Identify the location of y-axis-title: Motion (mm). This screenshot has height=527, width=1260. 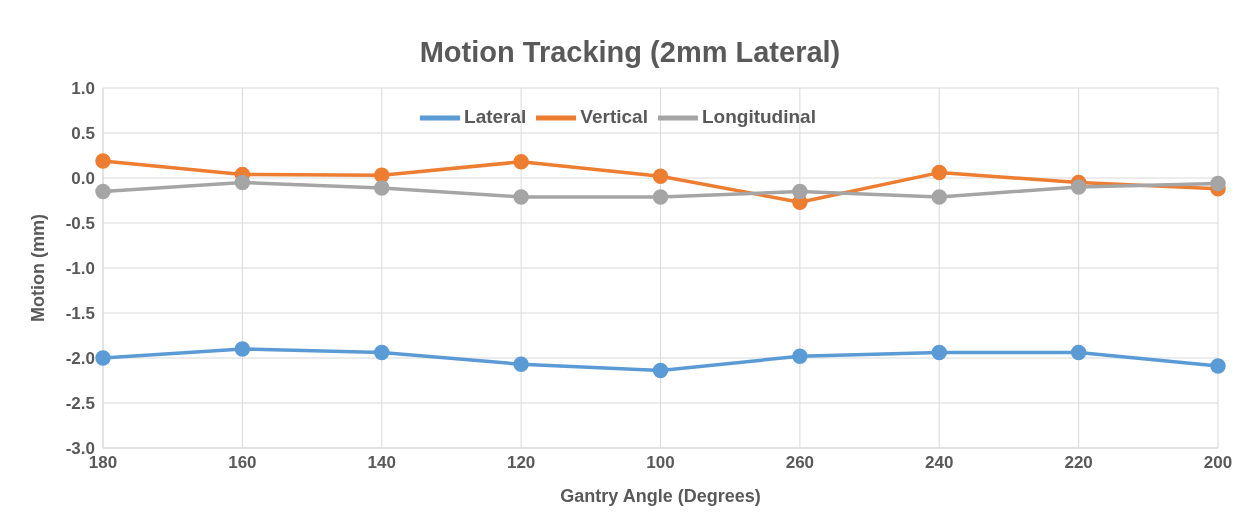
(38, 268).